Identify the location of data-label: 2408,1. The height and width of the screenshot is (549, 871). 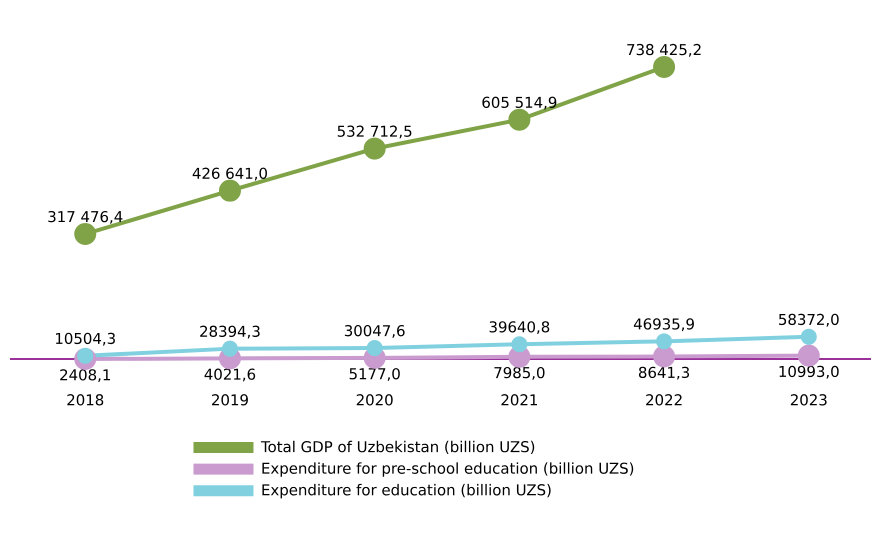
(85, 375).